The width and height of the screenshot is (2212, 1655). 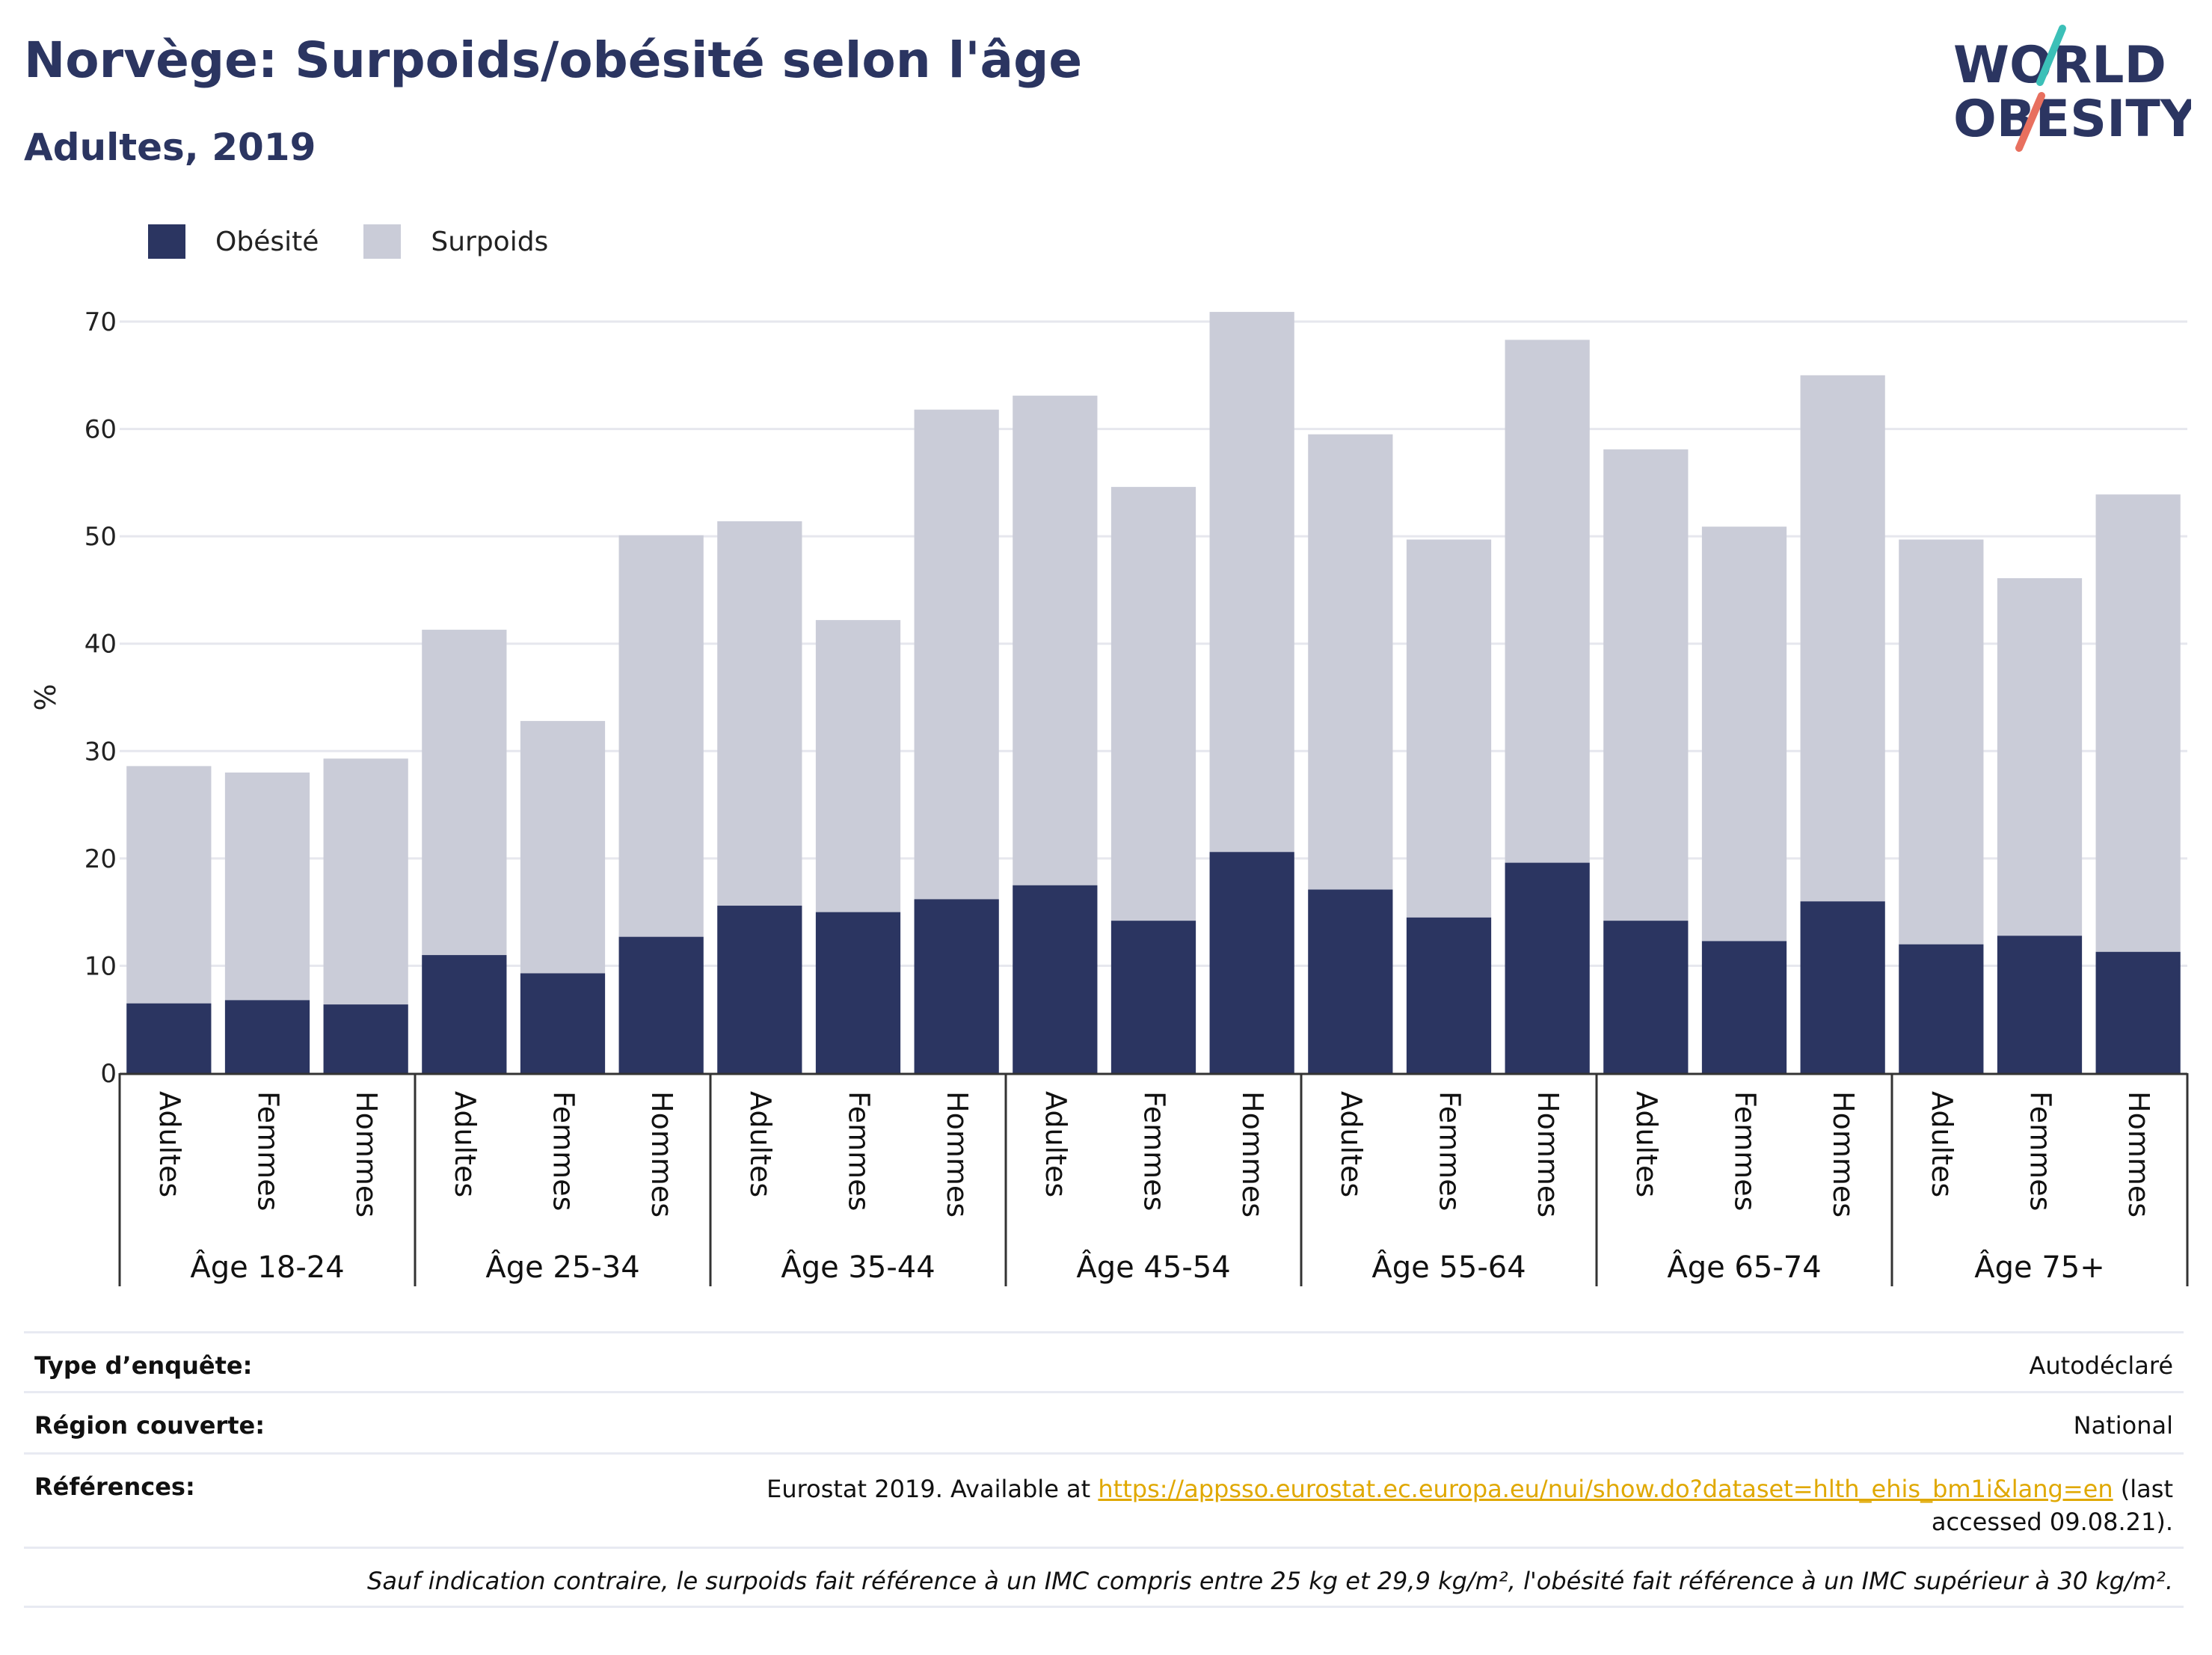 I want to click on chart-legend: Obésité Surpoids, so click(x=370, y=241).